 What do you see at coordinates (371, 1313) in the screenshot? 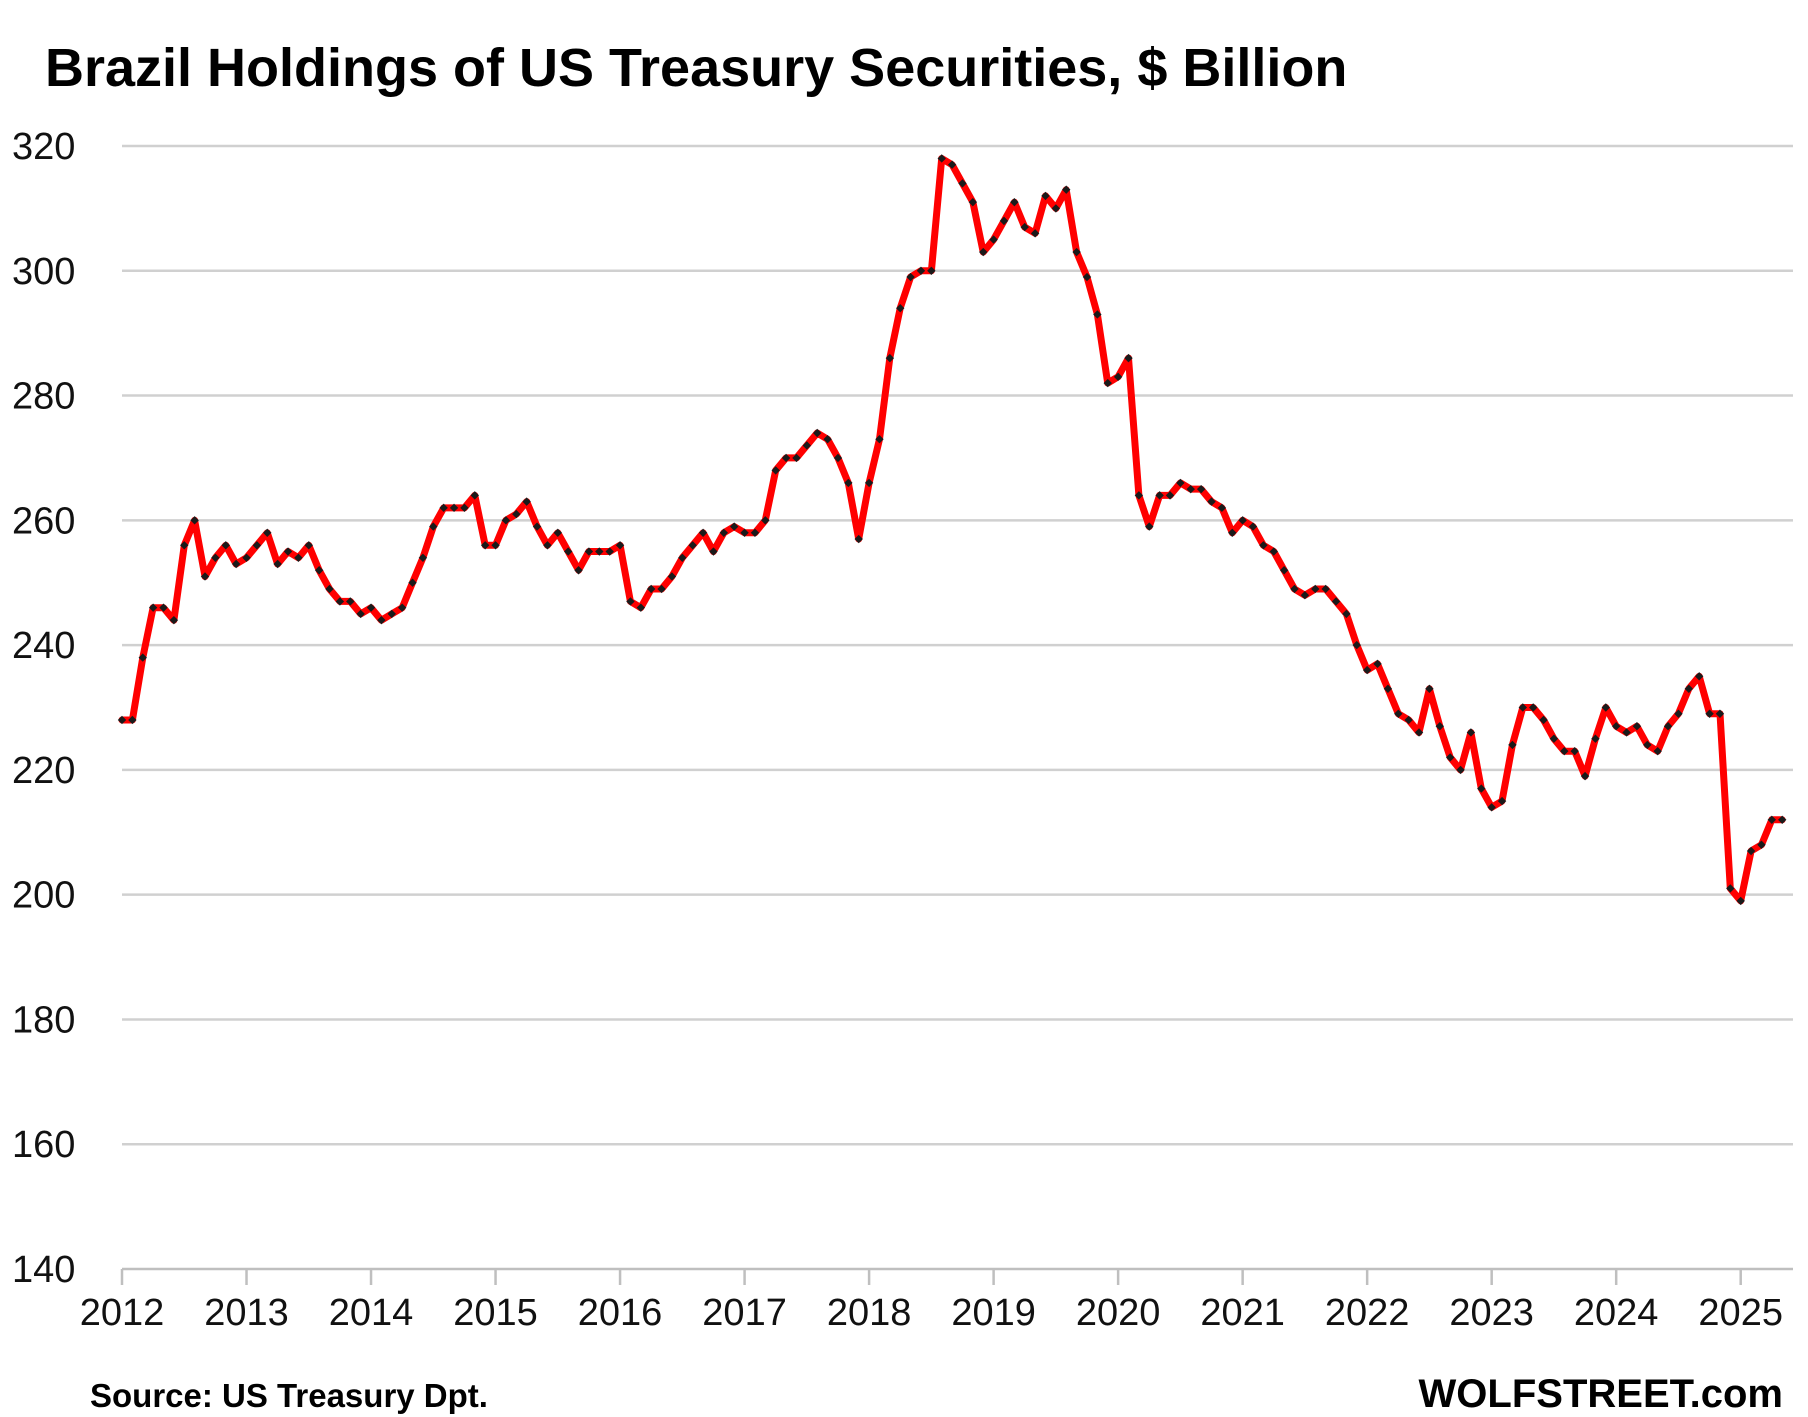
I see `x-tick-label: 2014` at bounding box center [371, 1313].